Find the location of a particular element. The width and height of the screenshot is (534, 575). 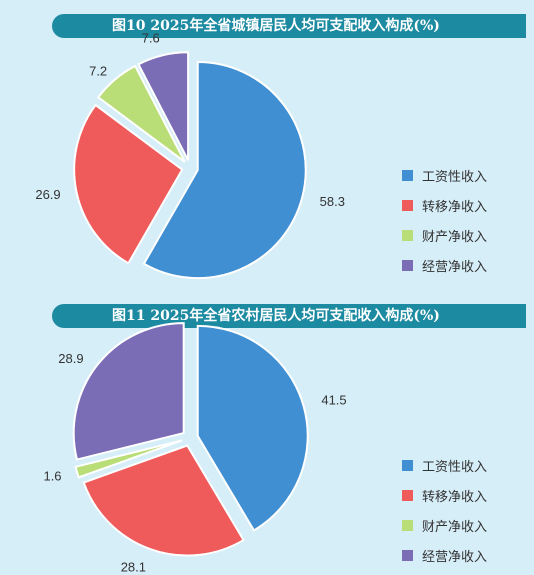

slice-value-label-transfer: 26.9 is located at coordinates (47, 194).